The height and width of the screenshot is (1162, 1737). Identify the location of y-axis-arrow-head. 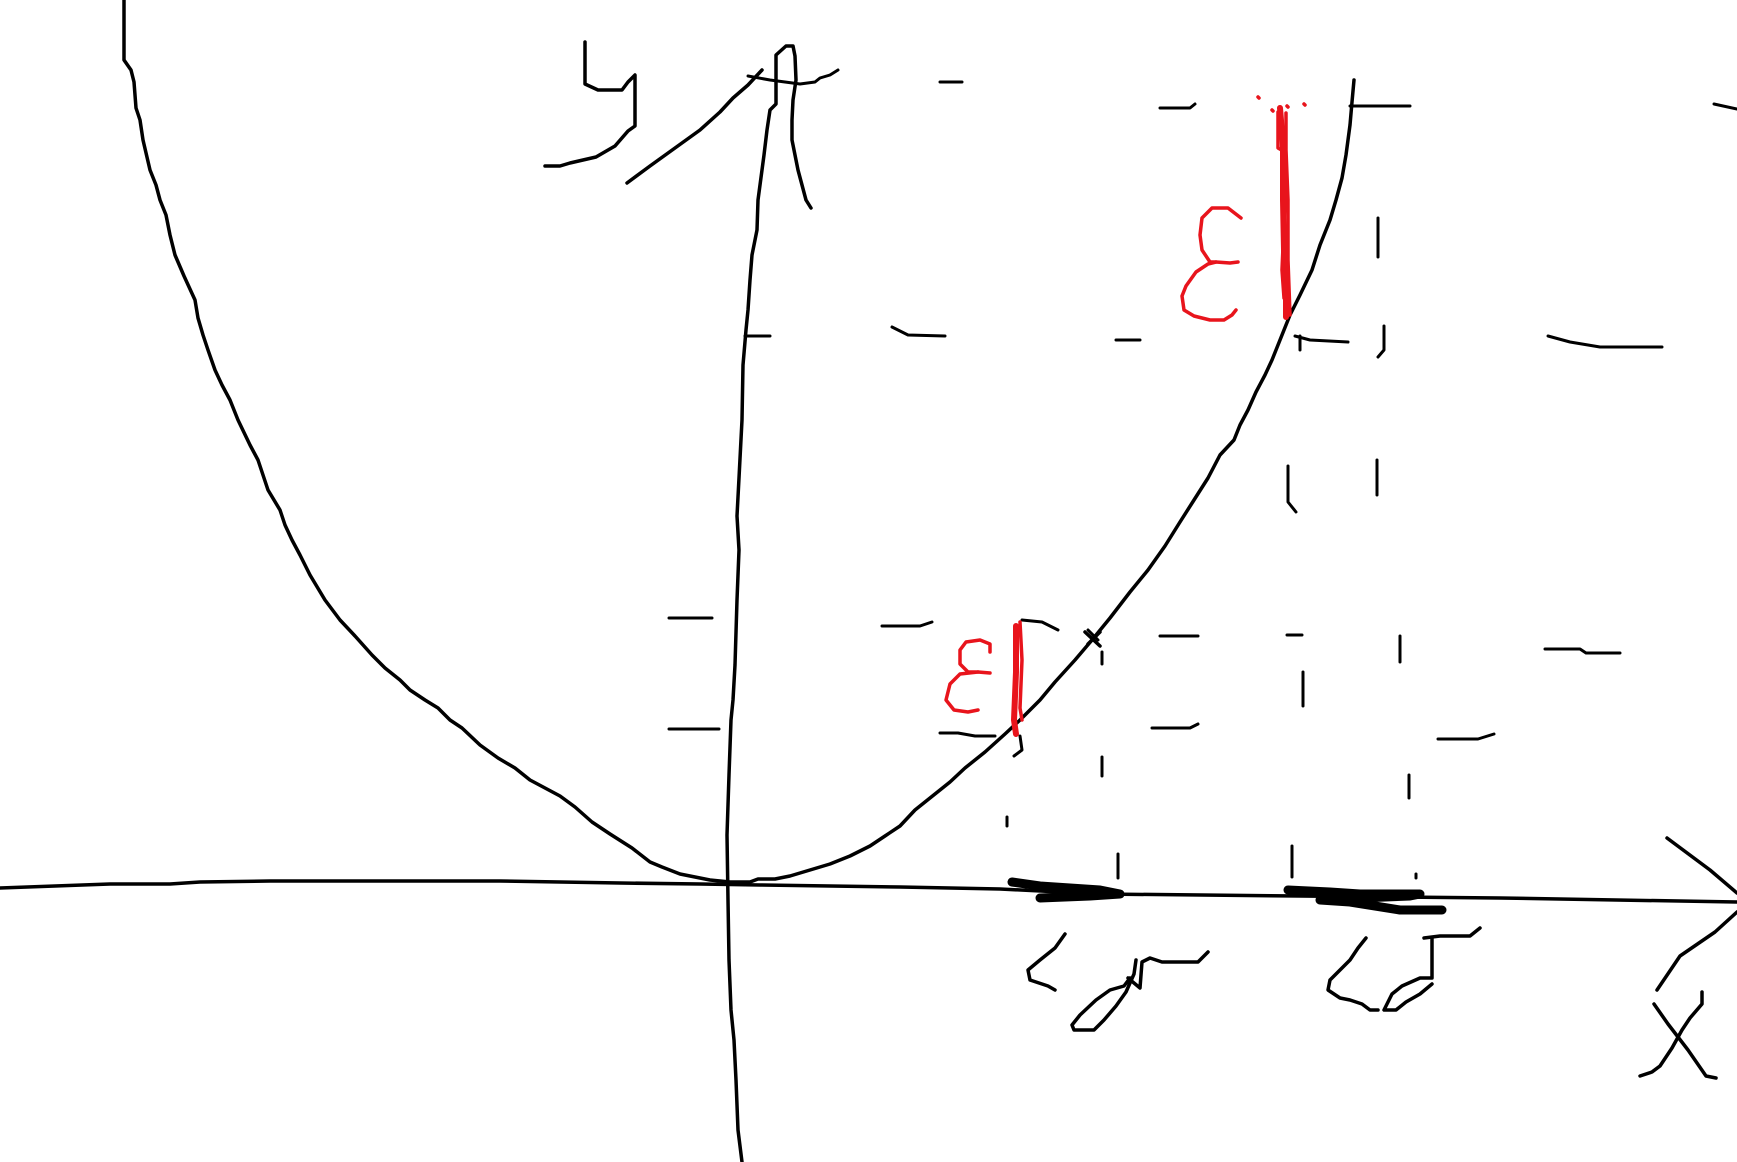
(694, 126).